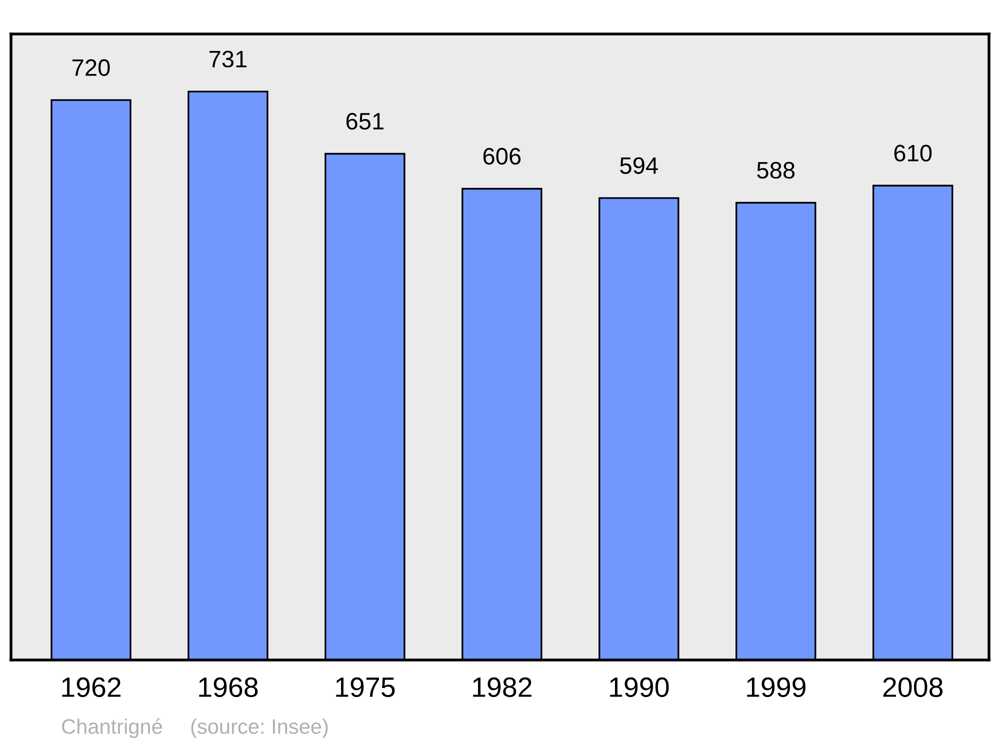 Image resolution: width=1000 pixels, height=747 pixels. Describe the element at coordinates (639, 165) in the screenshot. I see `data-label: 594` at that location.